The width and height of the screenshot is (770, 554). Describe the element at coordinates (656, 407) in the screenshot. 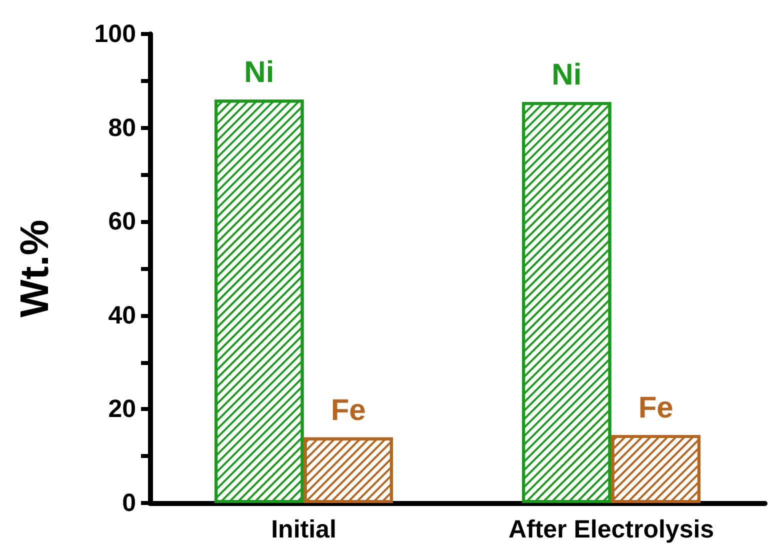

I see `text: Fe` at that location.